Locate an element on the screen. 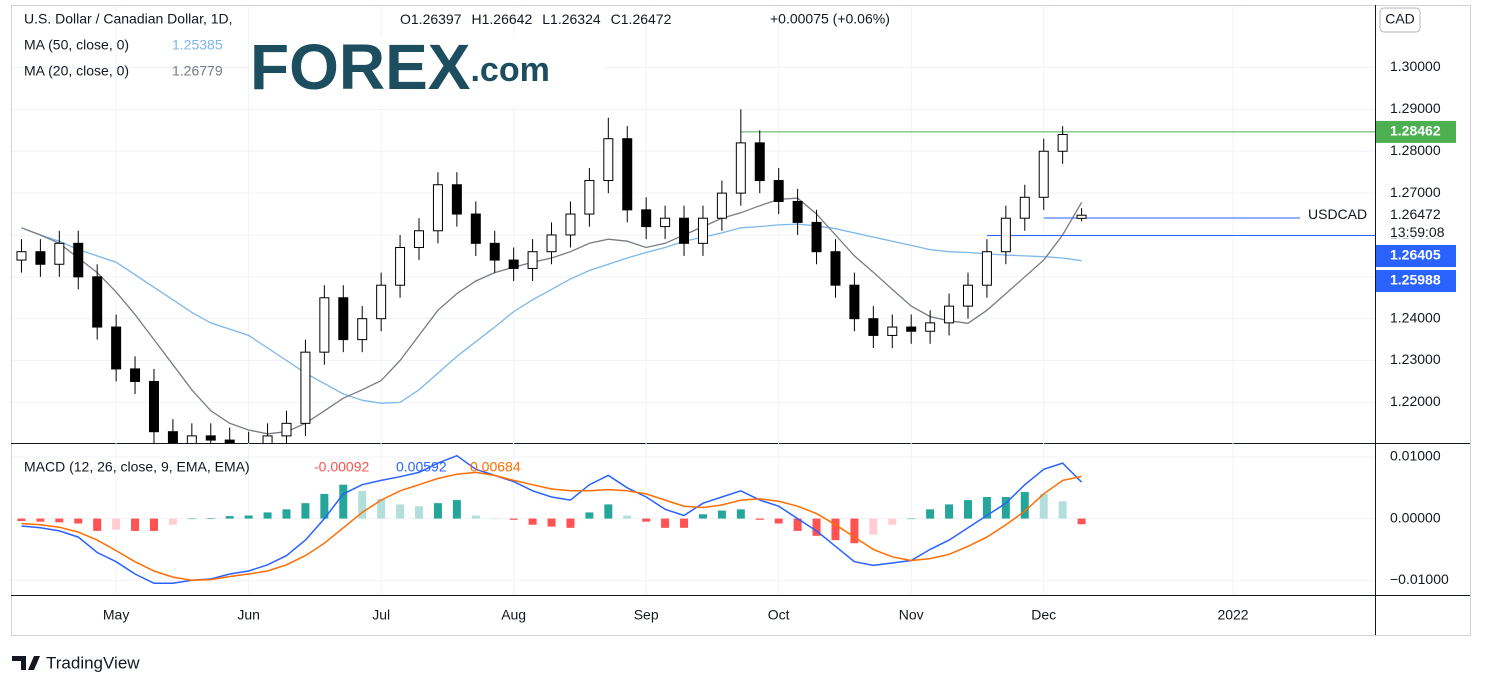 Image resolution: width=1486 pixels, height=690 pixels. level-label: 1.26405 is located at coordinates (1415, 255).